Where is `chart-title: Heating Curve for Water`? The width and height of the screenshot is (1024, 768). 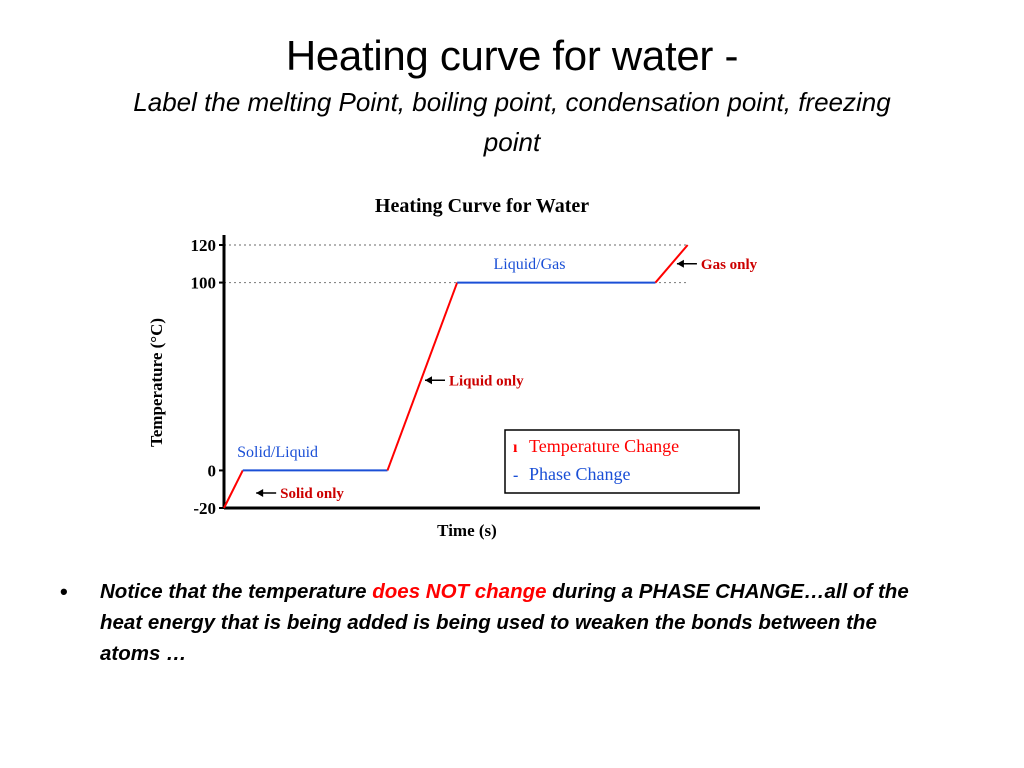
chart-title: Heating Curve for Water is located at coordinates (482, 206).